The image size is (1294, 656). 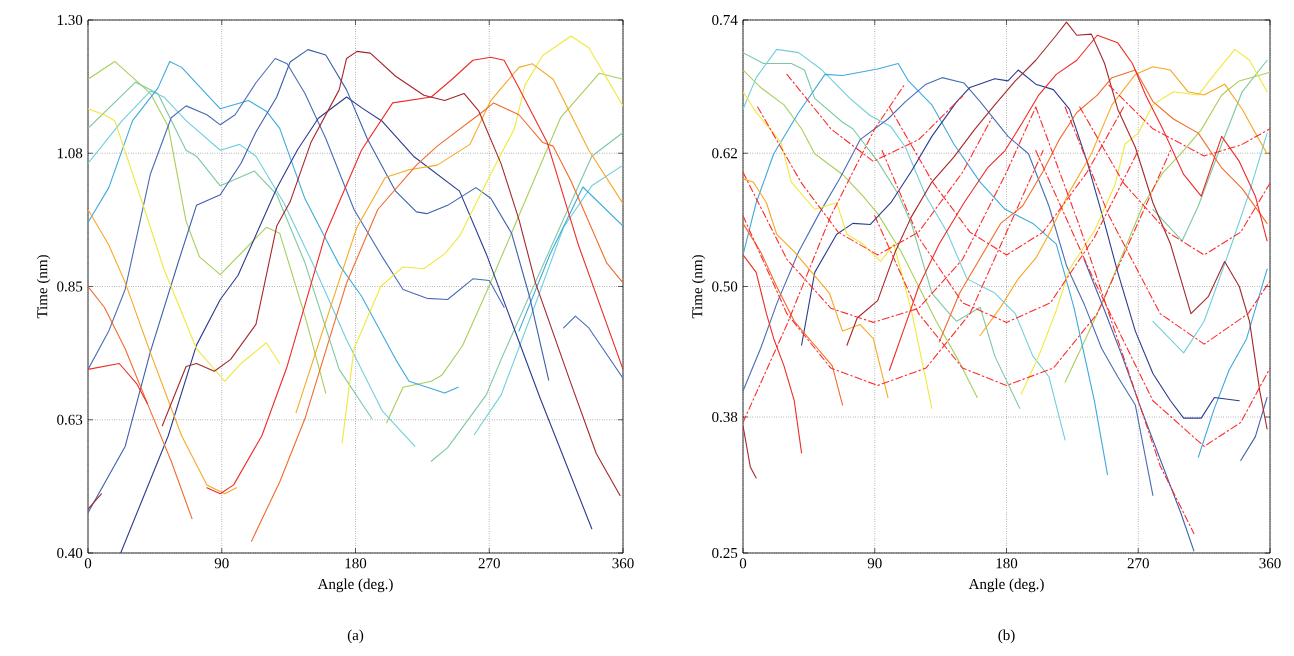 I want to click on y-tick-label: 0.63, so click(x=70, y=419).